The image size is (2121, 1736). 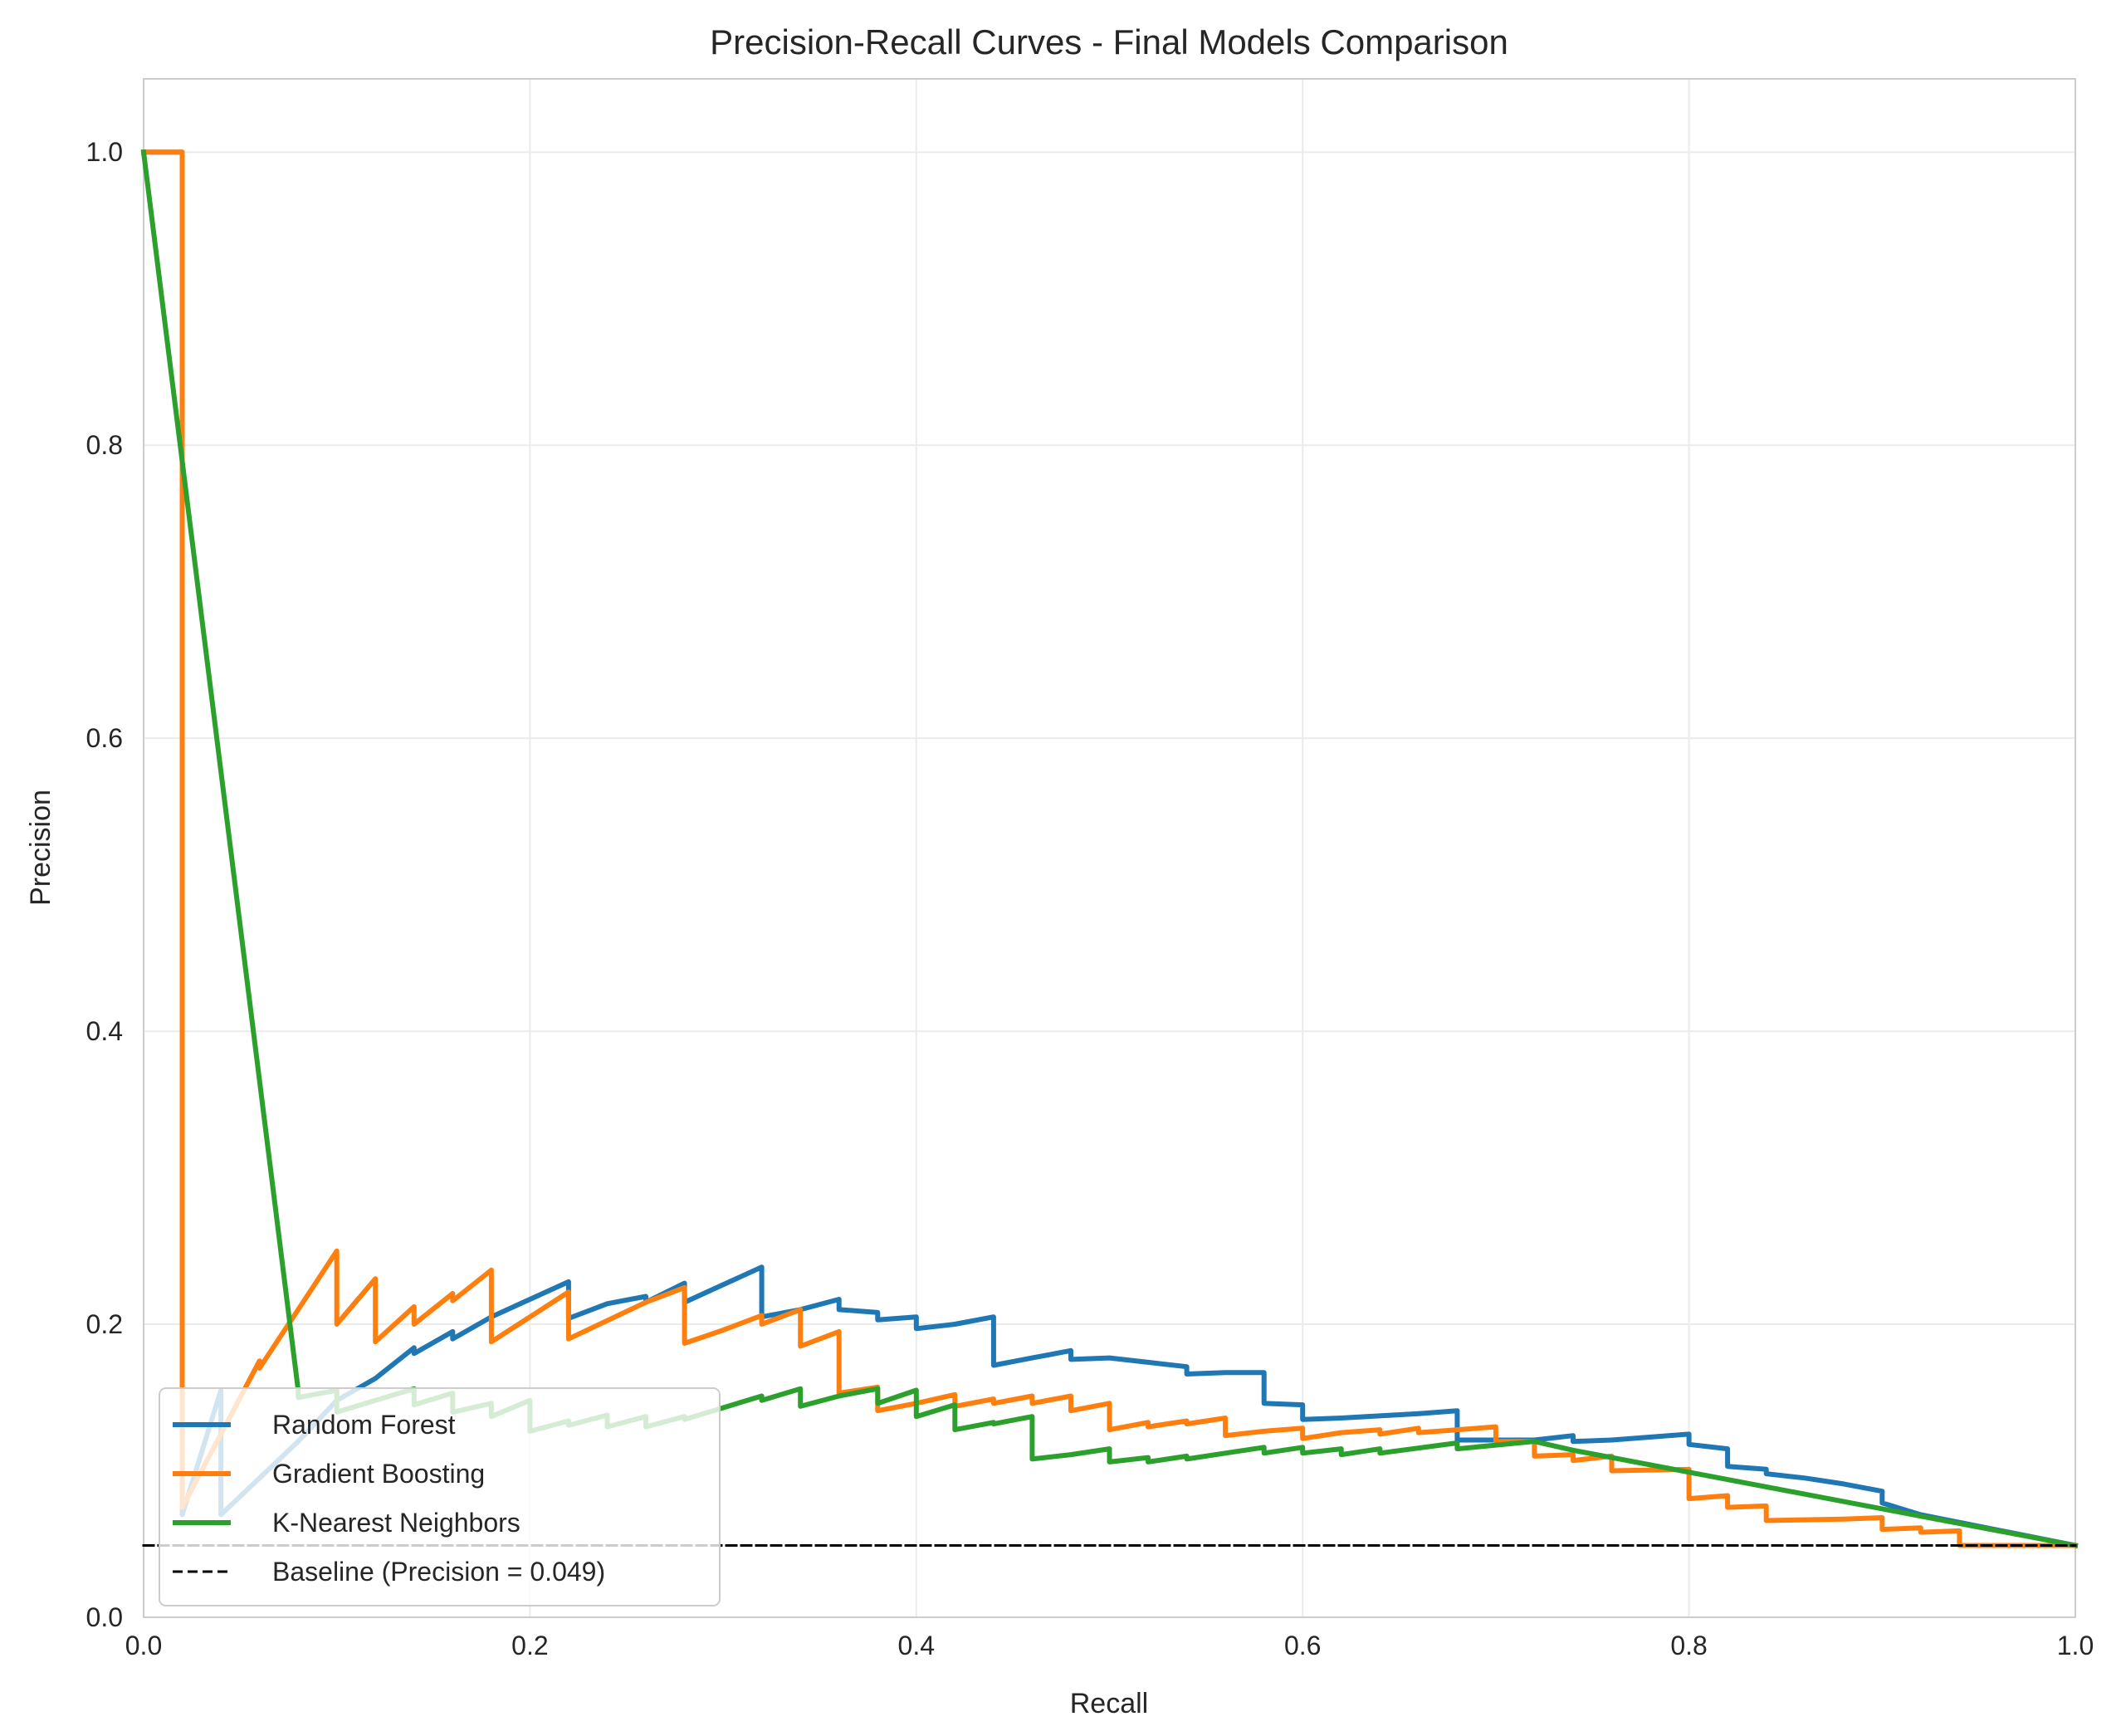 What do you see at coordinates (40, 848) in the screenshot?
I see `y-axis-label: Precision` at bounding box center [40, 848].